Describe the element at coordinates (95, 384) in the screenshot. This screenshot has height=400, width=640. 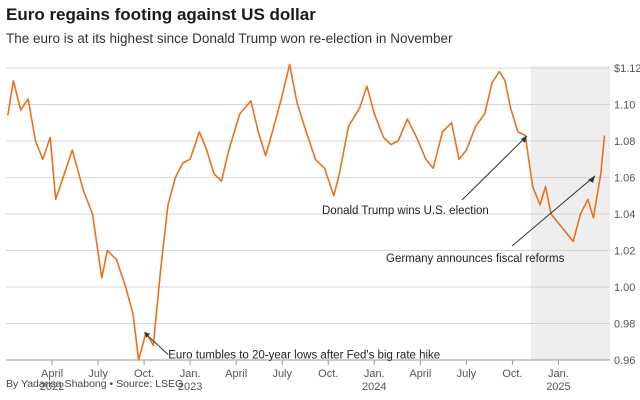
I see `byline-source: By Yadarisa Shabong • Source: LSEG` at that location.